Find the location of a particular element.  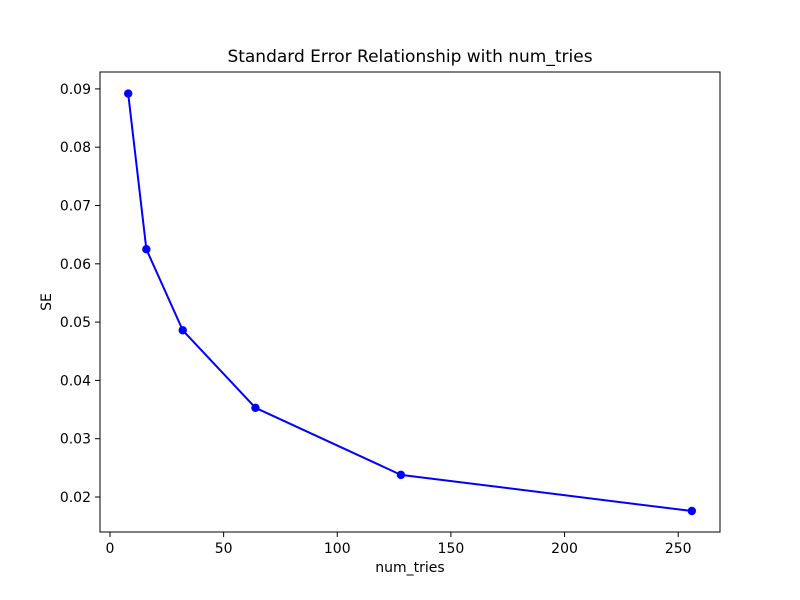

y-axis-label: SE is located at coordinates (47, 302).